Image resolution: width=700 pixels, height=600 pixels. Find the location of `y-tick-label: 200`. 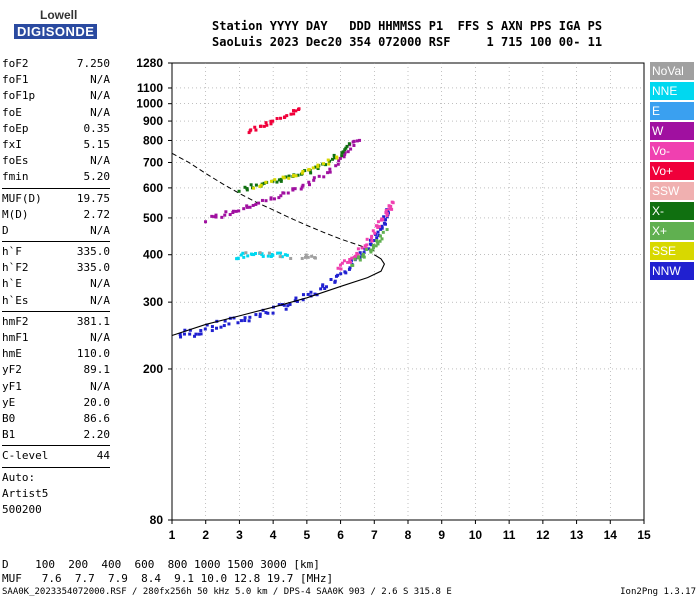

y-tick-label: 200 is located at coordinates (153, 369).